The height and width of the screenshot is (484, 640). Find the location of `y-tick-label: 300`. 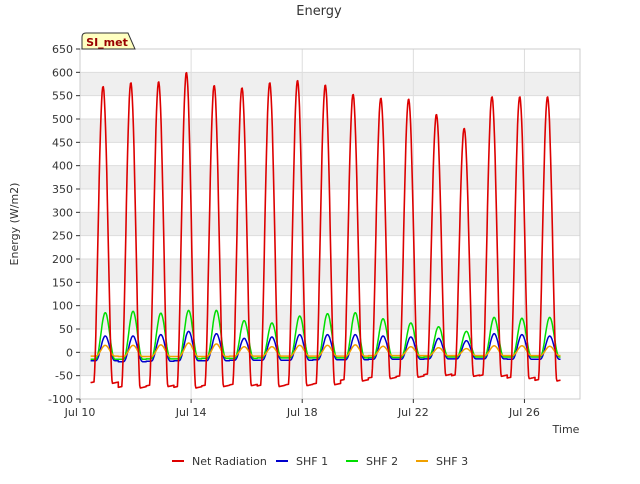

y-tick-label: 300 is located at coordinates (62, 212).